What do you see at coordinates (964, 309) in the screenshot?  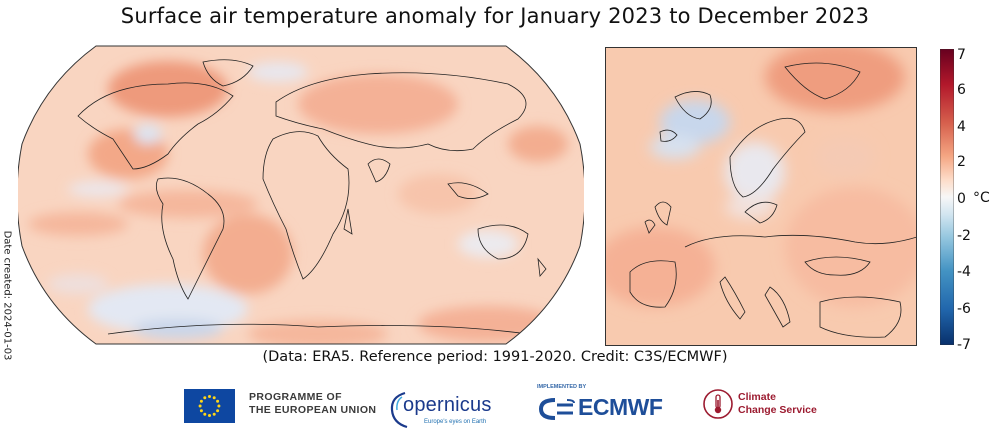 I see `colorbar-tick: -6` at bounding box center [964, 309].